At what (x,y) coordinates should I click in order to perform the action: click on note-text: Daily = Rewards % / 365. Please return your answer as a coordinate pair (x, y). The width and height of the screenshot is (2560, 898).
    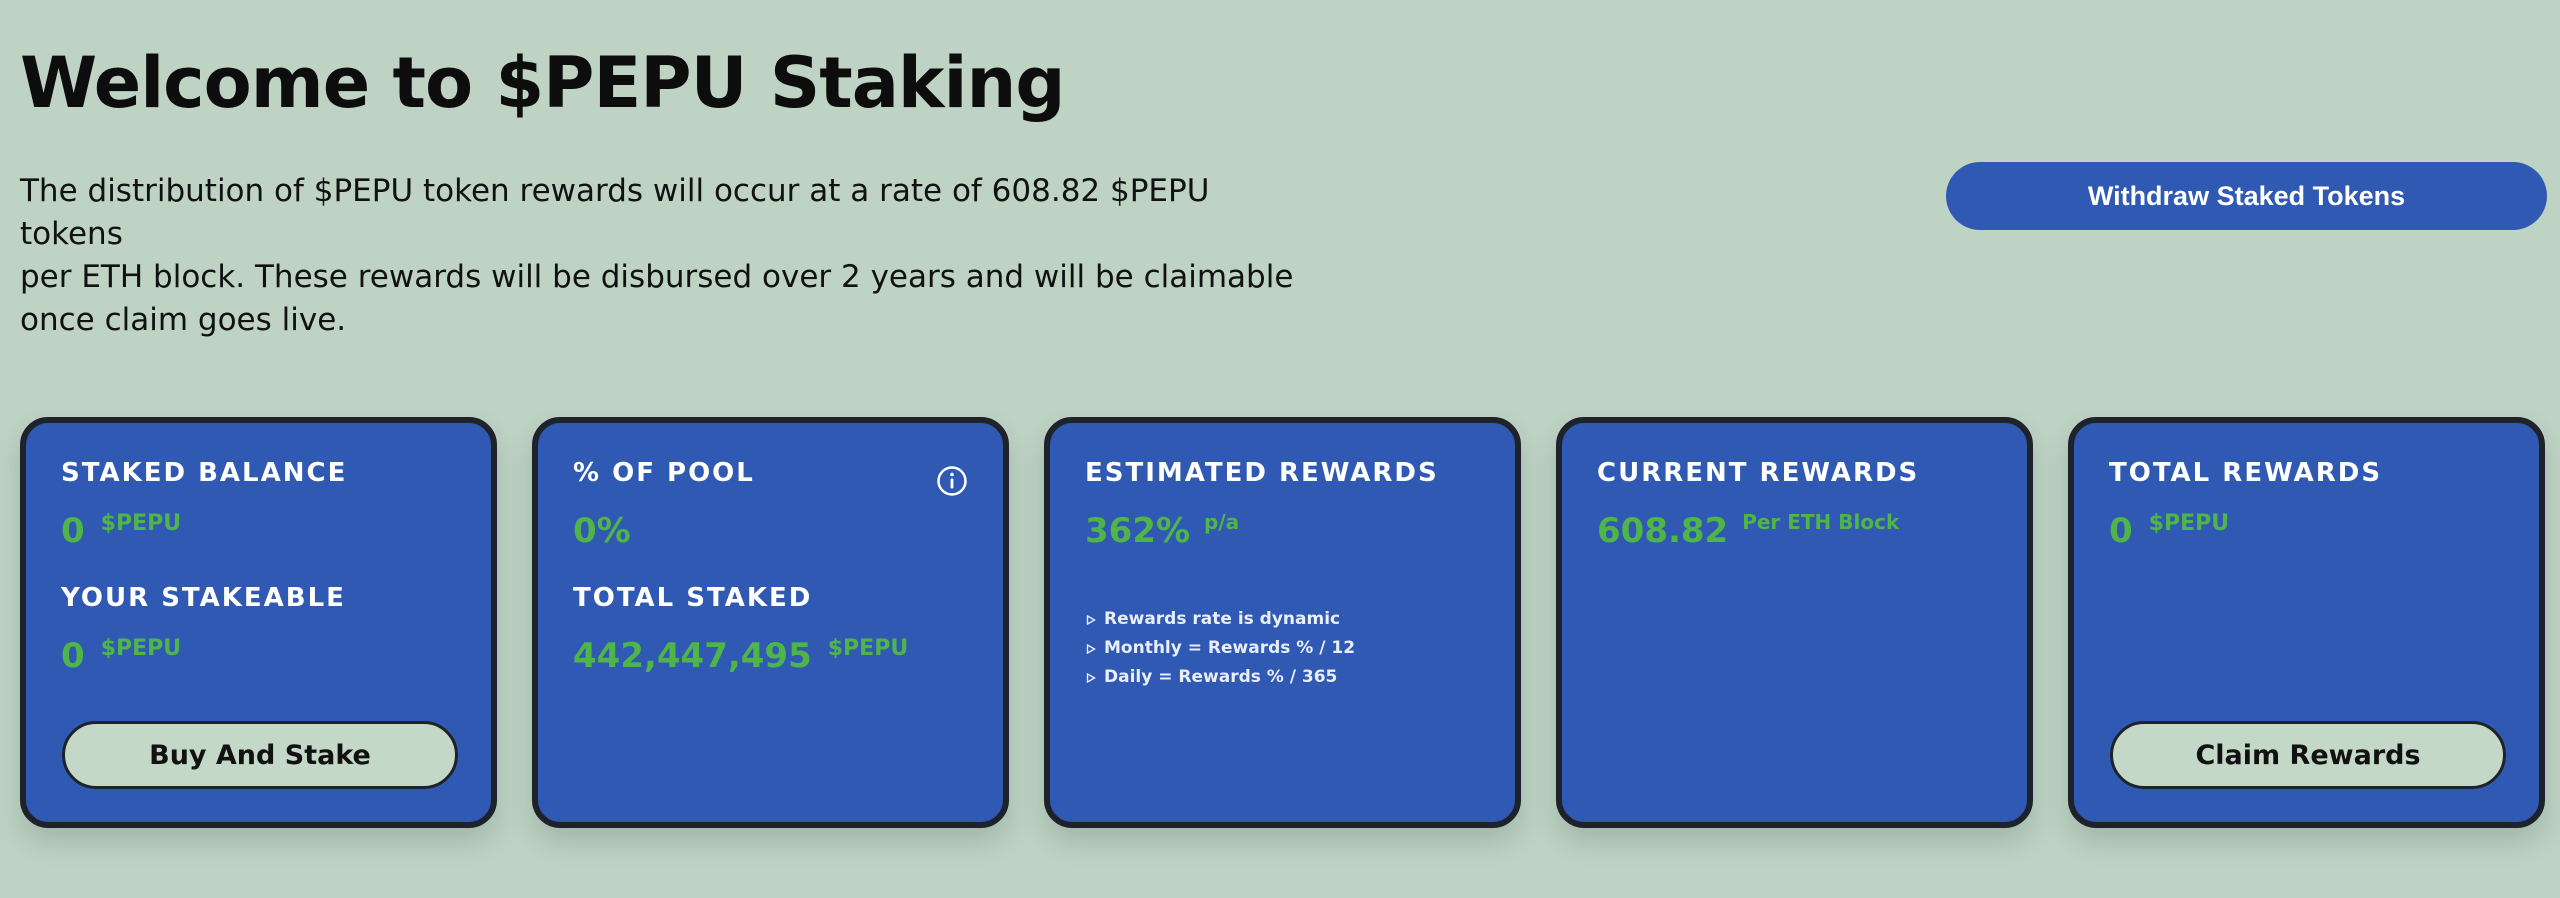
    Looking at the image, I should click on (1221, 677).